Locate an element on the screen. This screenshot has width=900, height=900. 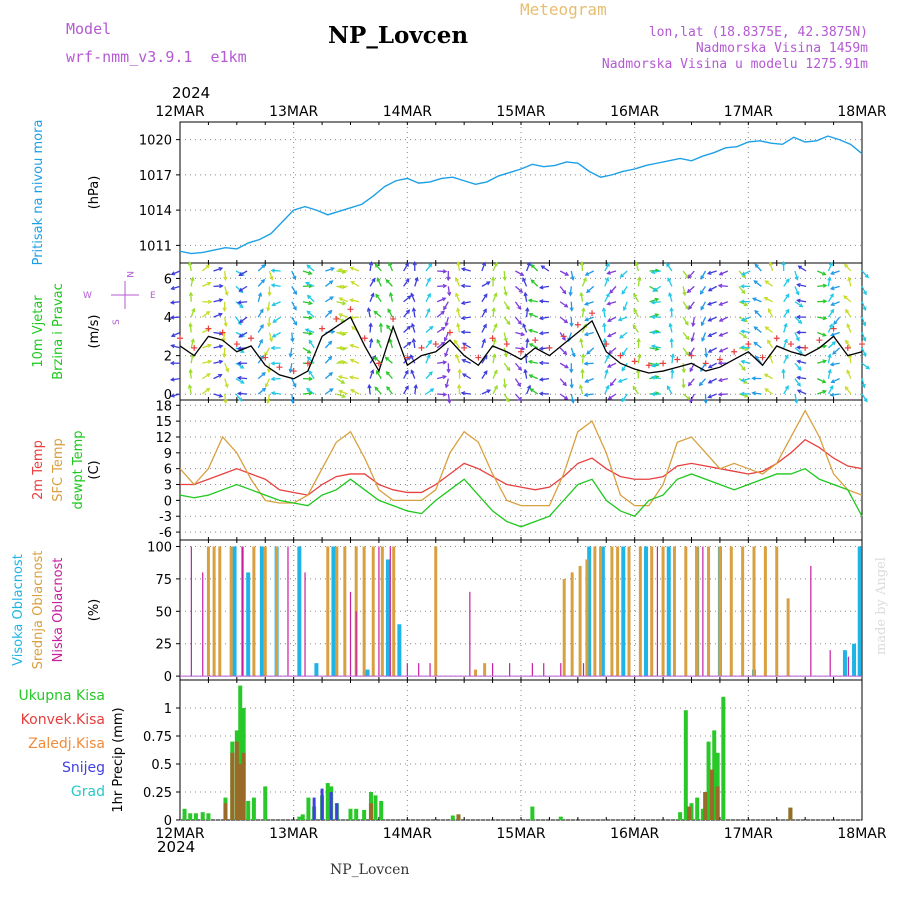
y-tick-label: 4 is located at coordinates (168, 318).